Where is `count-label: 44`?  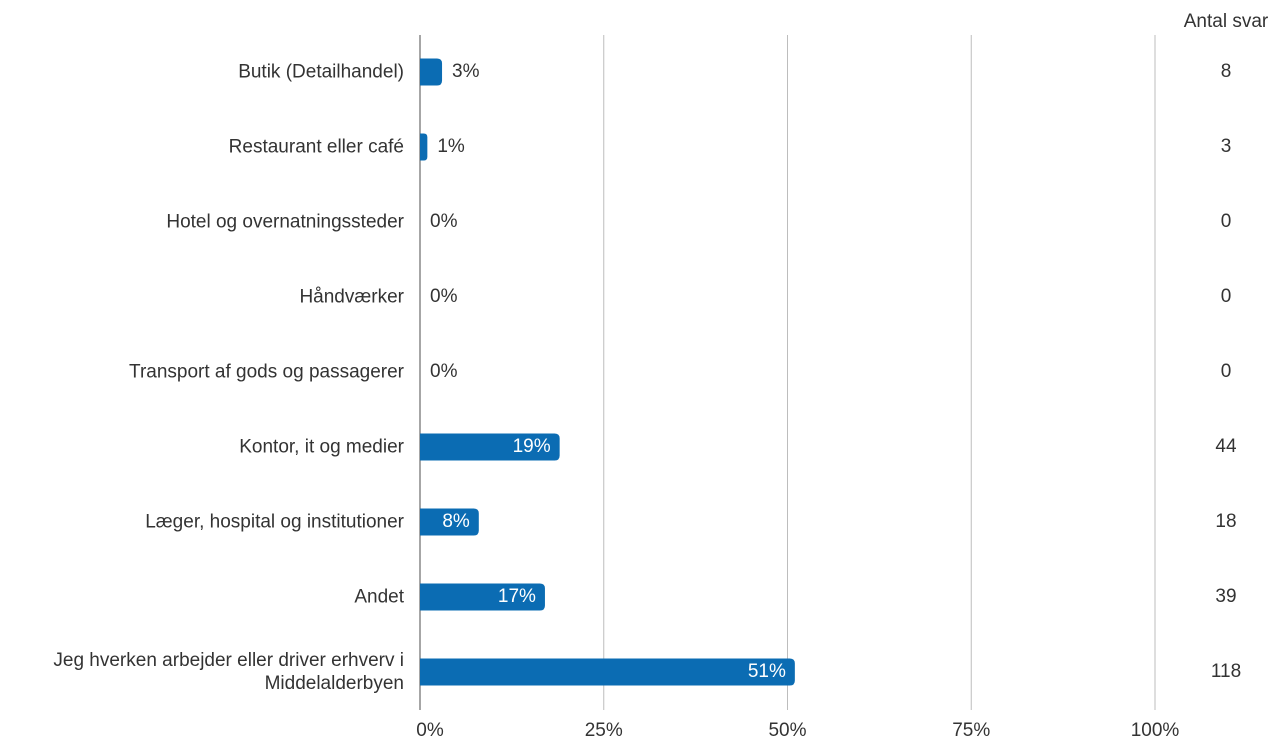
count-label: 44 is located at coordinates (1226, 446).